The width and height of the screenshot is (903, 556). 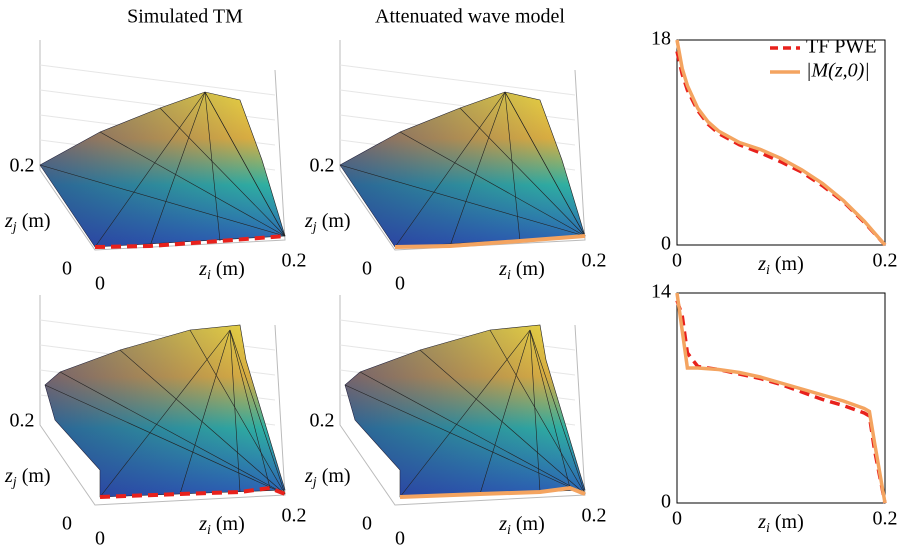 I want to click on plot-frame, so click(x=781, y=398).